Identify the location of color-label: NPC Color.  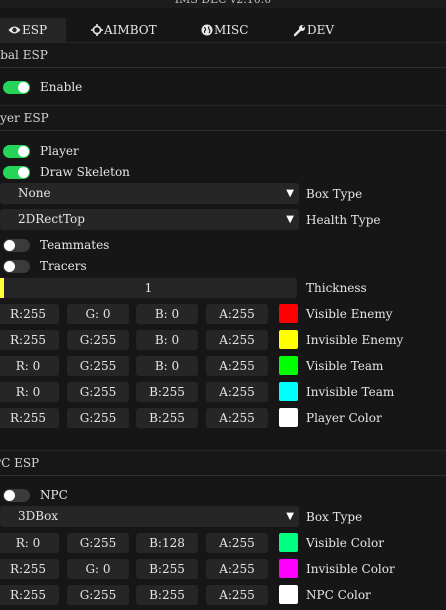
(338, 595).